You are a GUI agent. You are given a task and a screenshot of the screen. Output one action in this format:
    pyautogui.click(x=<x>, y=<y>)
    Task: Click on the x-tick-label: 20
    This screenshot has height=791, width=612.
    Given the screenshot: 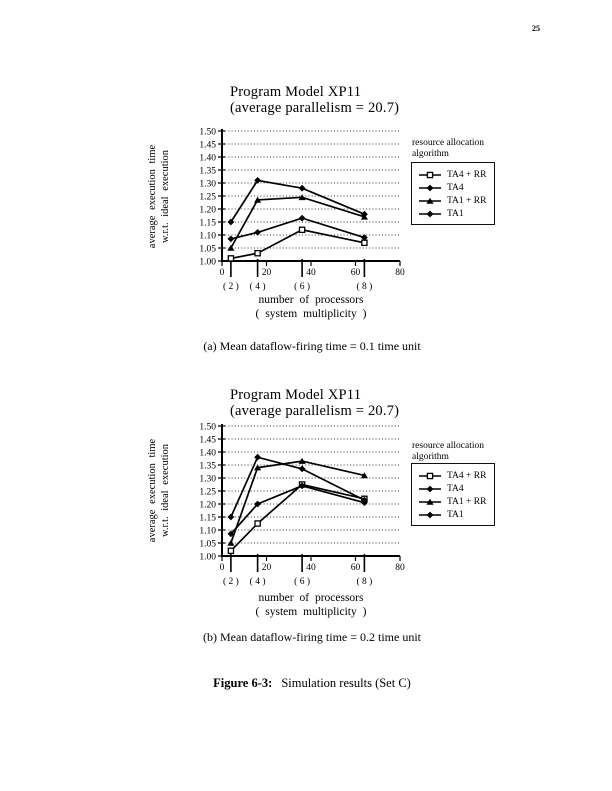 What is the action you would take?
    pyautogui.click(x=267, y=273)
    